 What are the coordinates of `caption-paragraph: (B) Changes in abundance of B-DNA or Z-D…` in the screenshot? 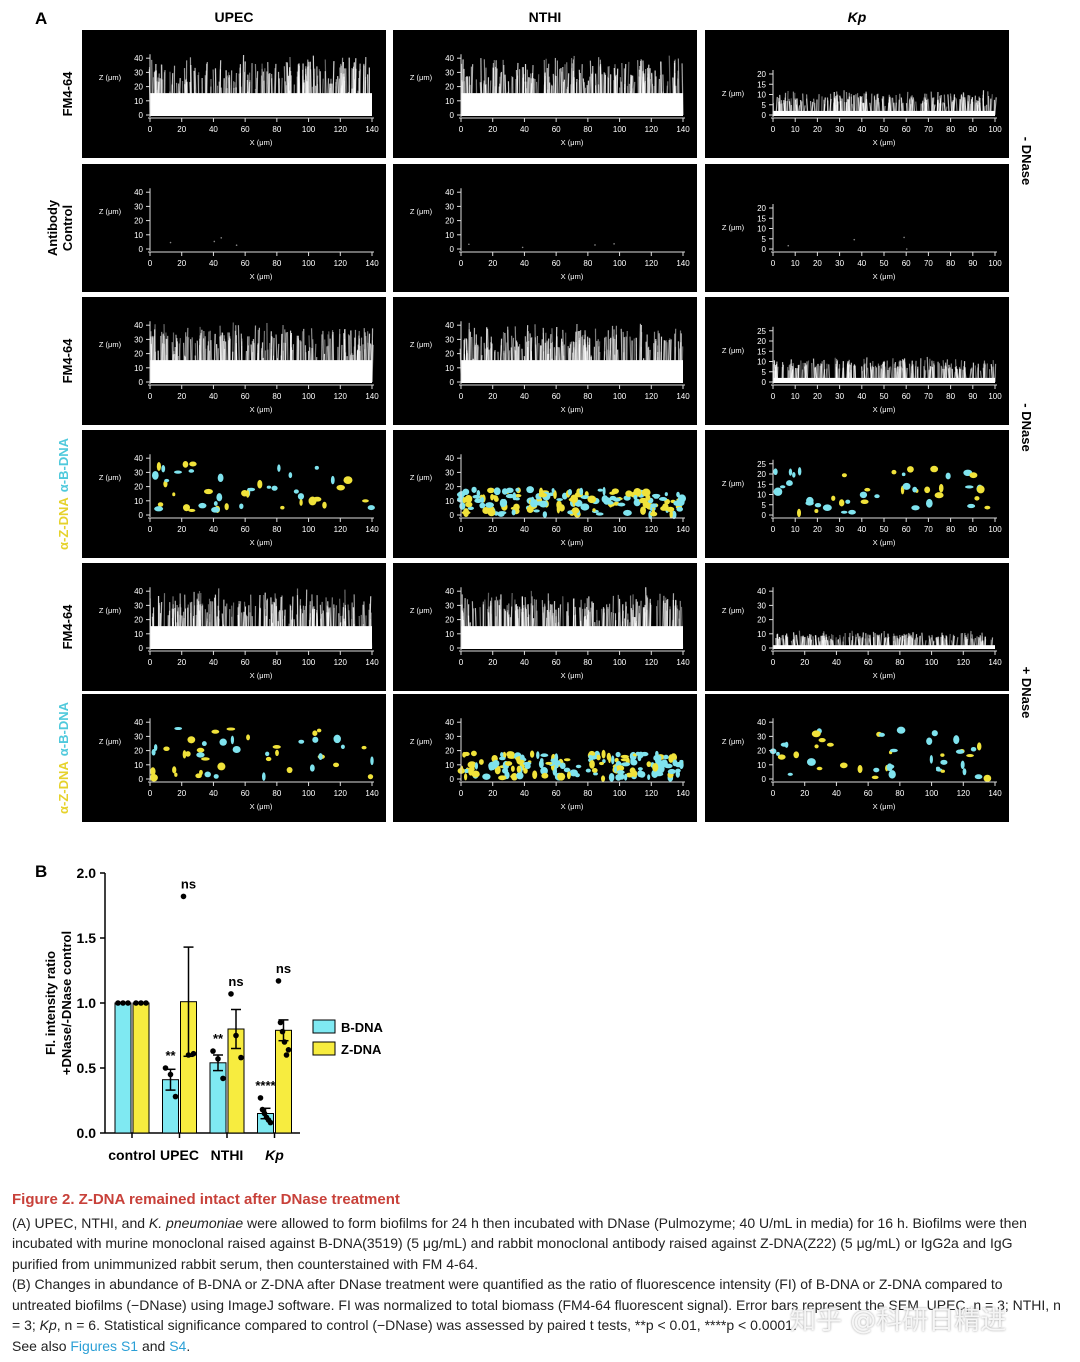 It's located at (537, 1305).